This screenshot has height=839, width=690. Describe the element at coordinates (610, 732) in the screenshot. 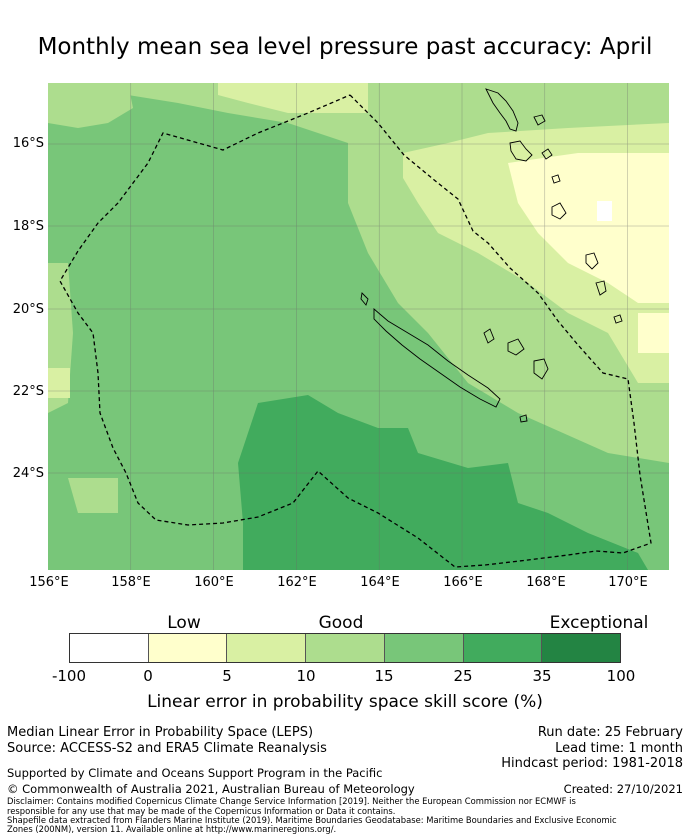

I see `run-date: Run date: 25 February` at that location.